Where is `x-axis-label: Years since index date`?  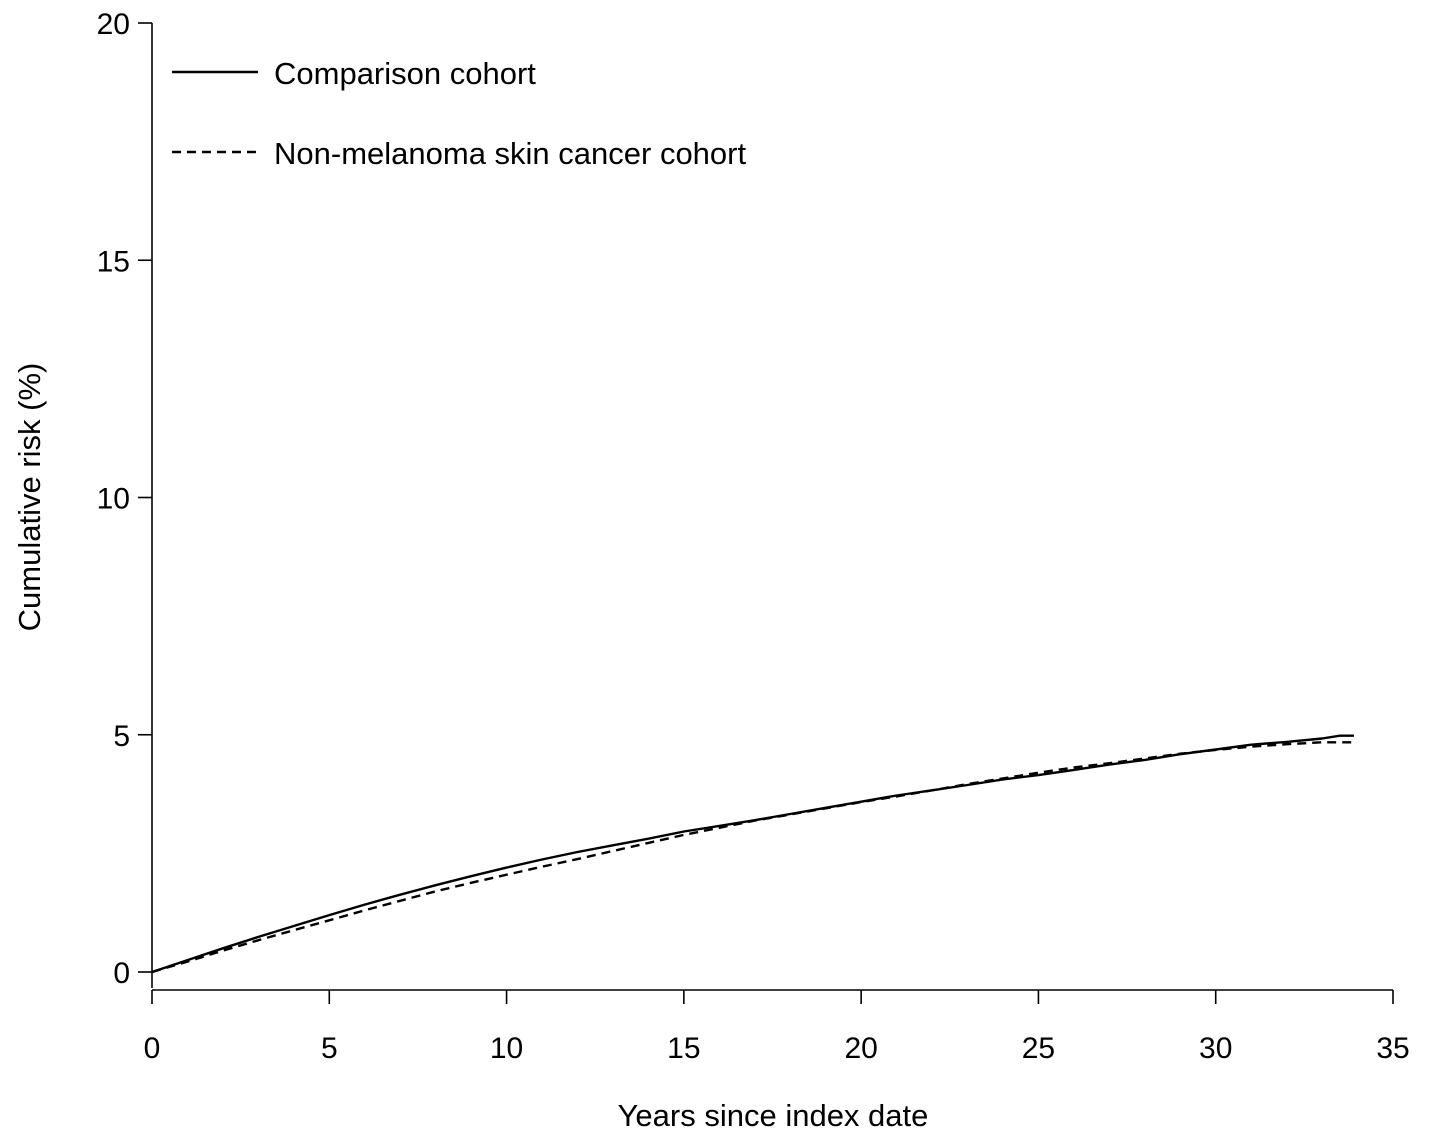 x-axis-label: Years since index date is located at coordinates (773, 1114).